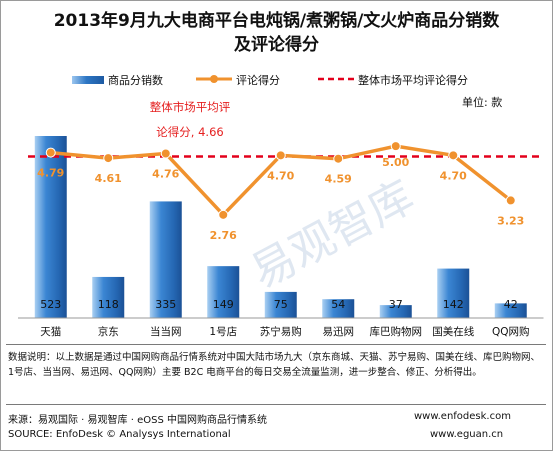 The width and height of the screenshot is (553, 451). What do you see at coordinates (135, 80) in the screenshot?
I see `legend-bar-label: 商品分销数` at bounding box center [135, 80].